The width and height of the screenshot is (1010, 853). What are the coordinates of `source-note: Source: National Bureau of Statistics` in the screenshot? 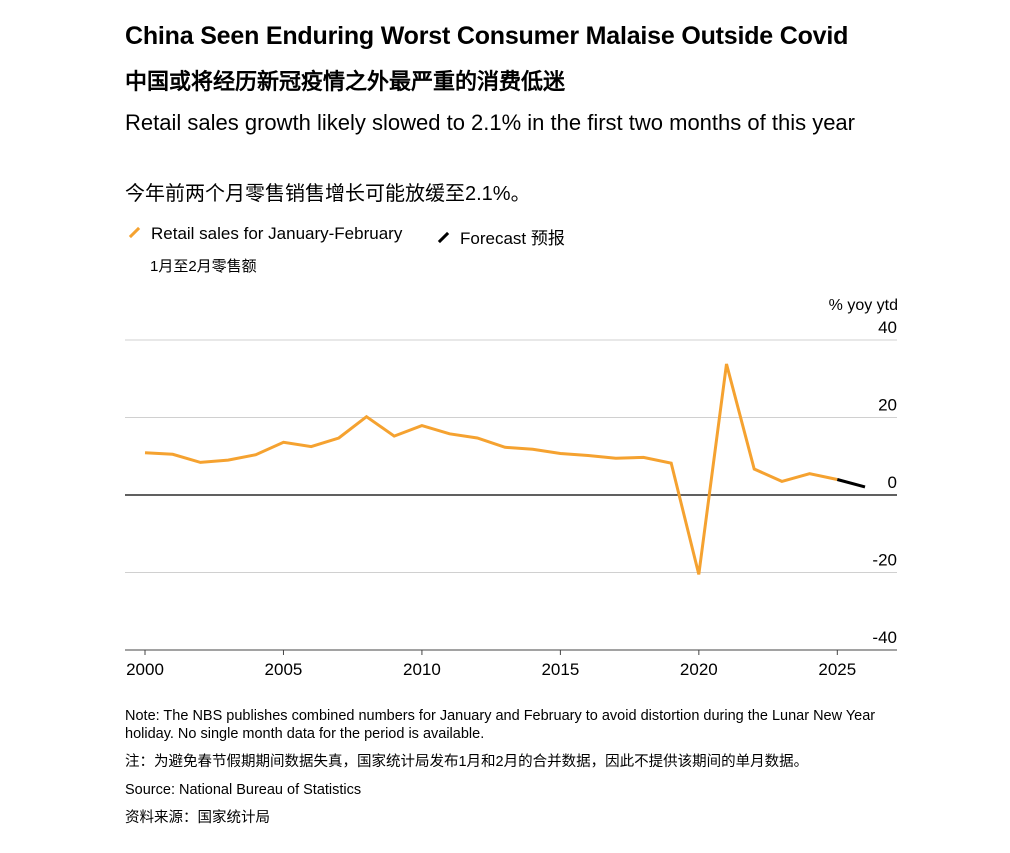 It's located at (243, 790).